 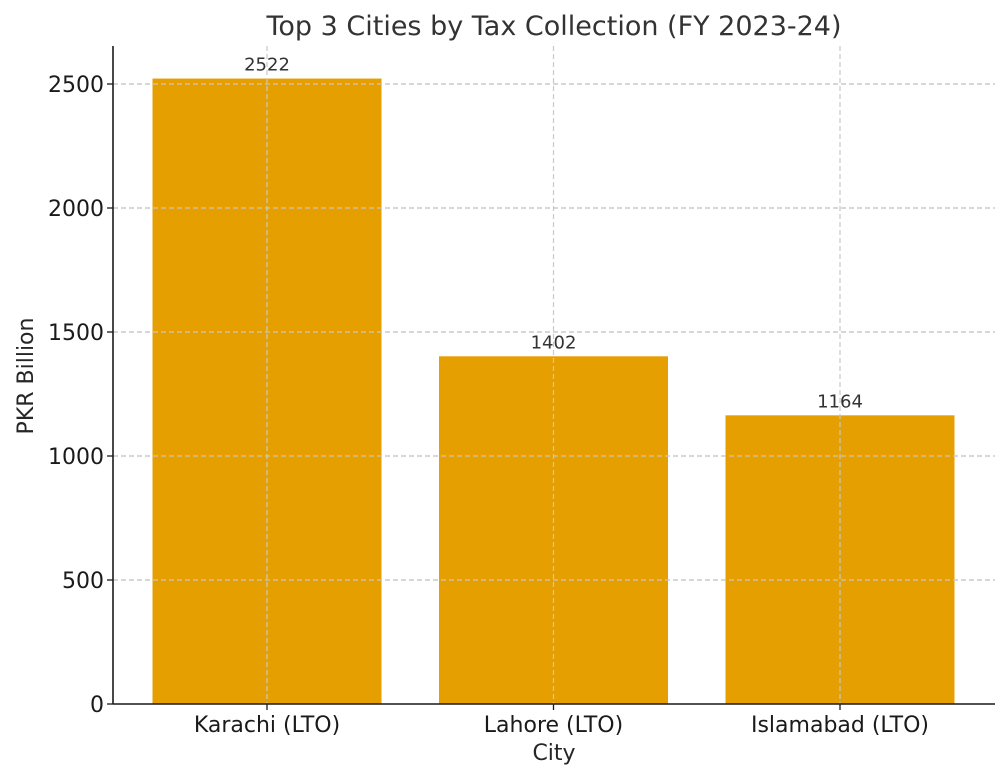 What do you see at coordinates (76, 457) in the screenshot?
I see `y-tick-label: 1000` at bounding box center [76, 457].